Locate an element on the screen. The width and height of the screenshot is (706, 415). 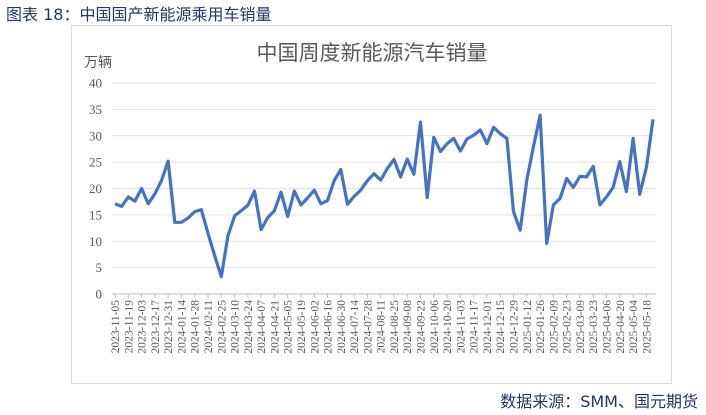
x-tick-label: 2024-03-10 is located at coordinates (236, 327).